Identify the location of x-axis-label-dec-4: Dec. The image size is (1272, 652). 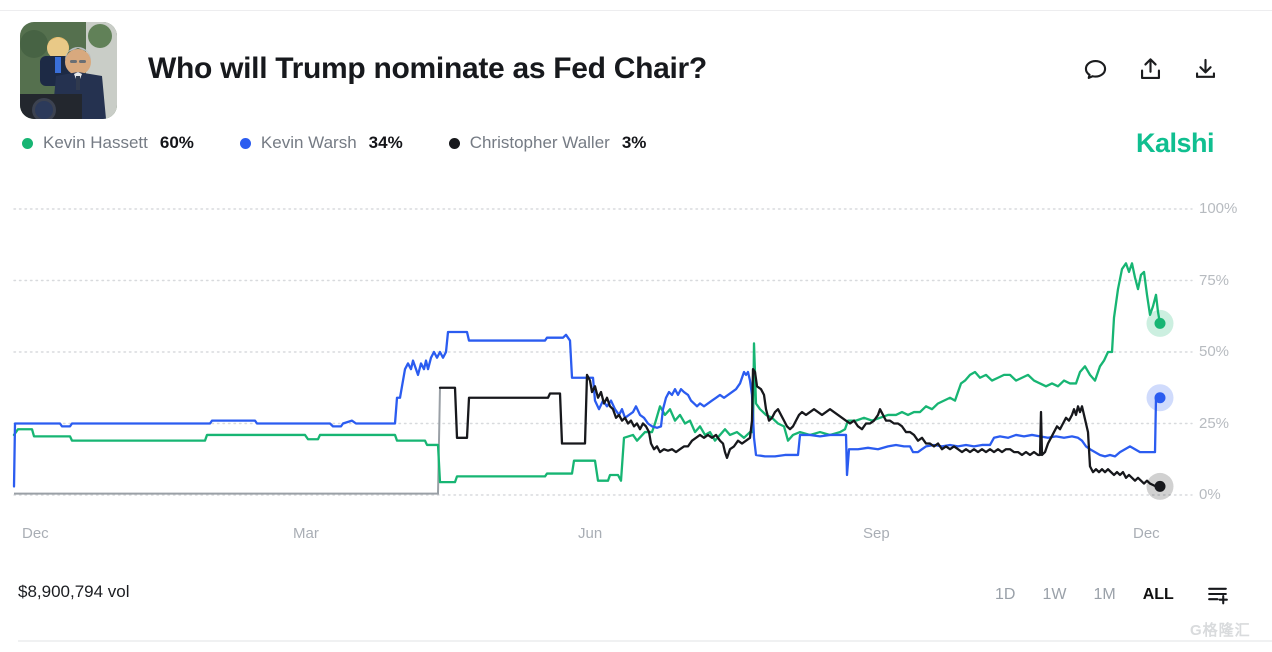
(1146, 533).